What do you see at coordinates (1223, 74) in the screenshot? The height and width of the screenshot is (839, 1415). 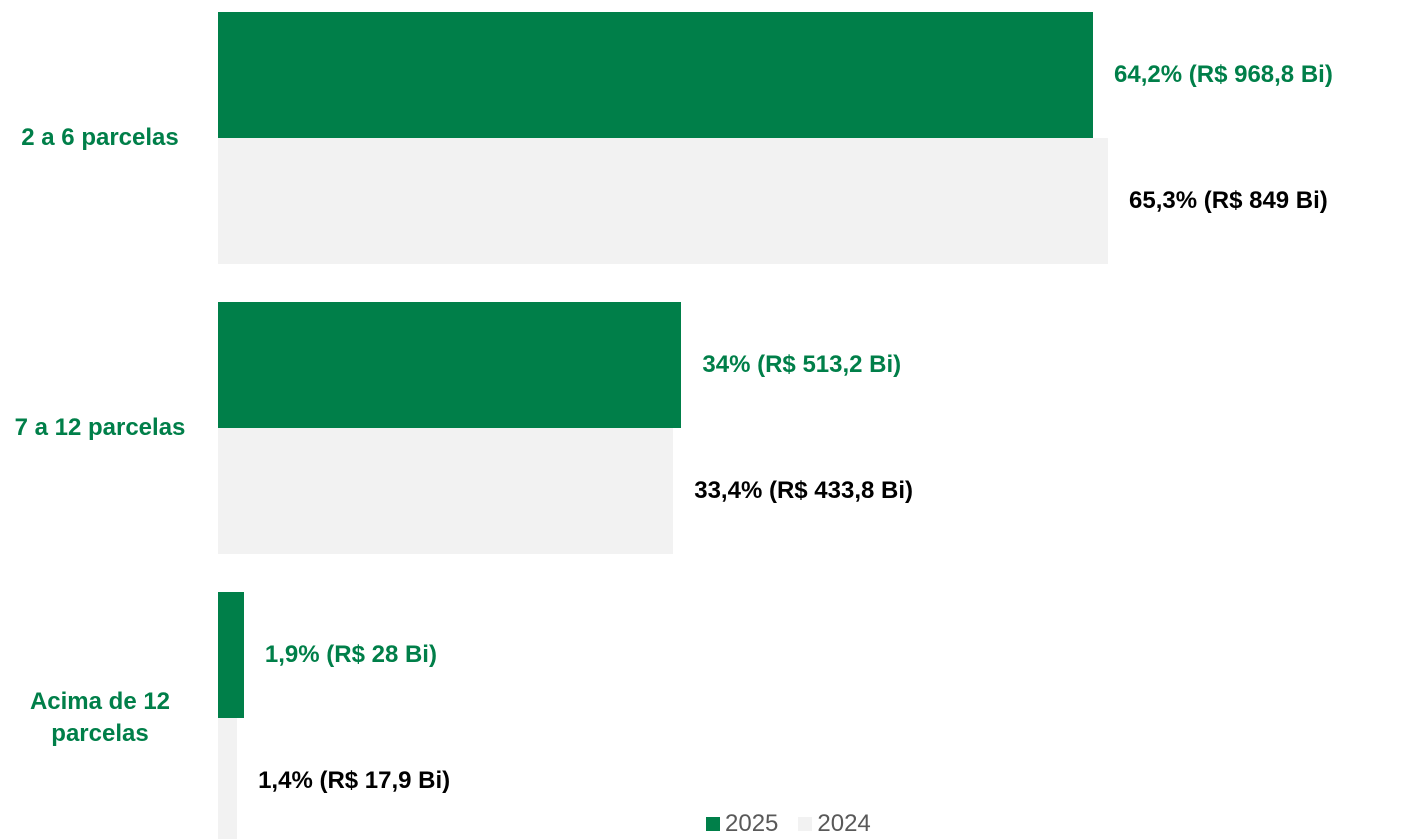 I see `value-label: 64,2% (R$ 968,8 Bi)` at bounding box center [1223, 74].